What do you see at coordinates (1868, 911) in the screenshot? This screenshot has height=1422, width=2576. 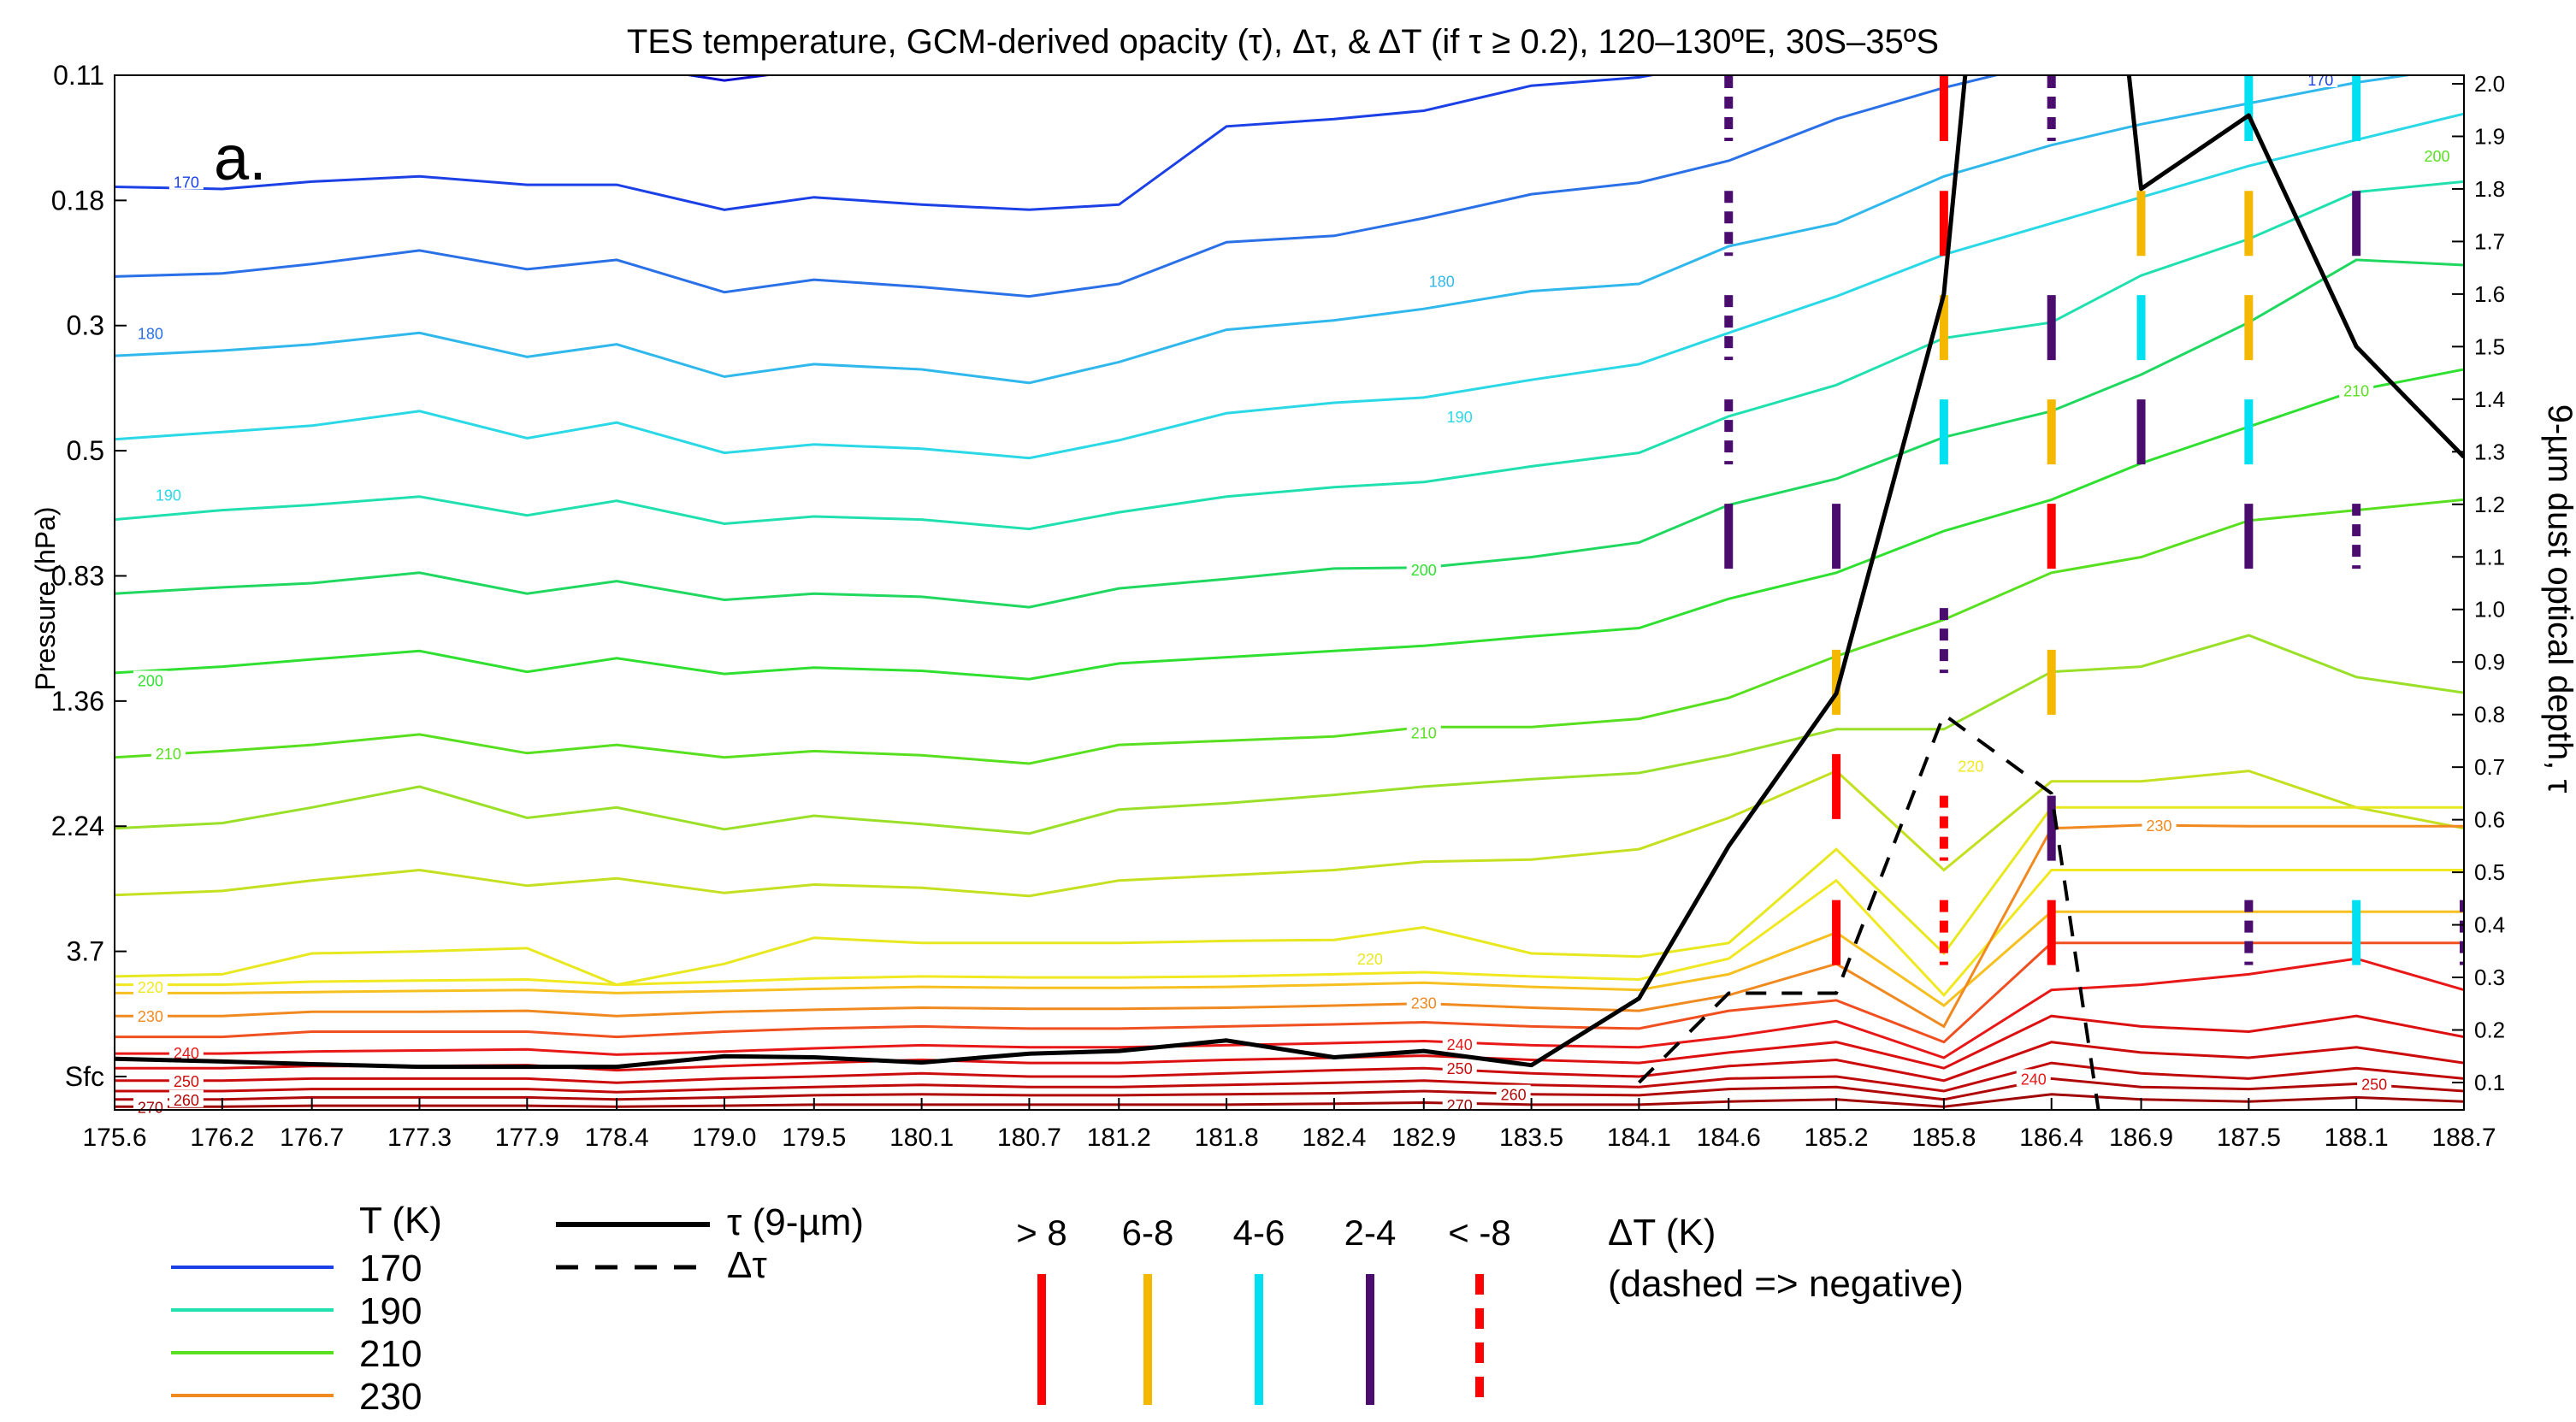 I see `delta-tau-line` at bounding box center [1868, 911].